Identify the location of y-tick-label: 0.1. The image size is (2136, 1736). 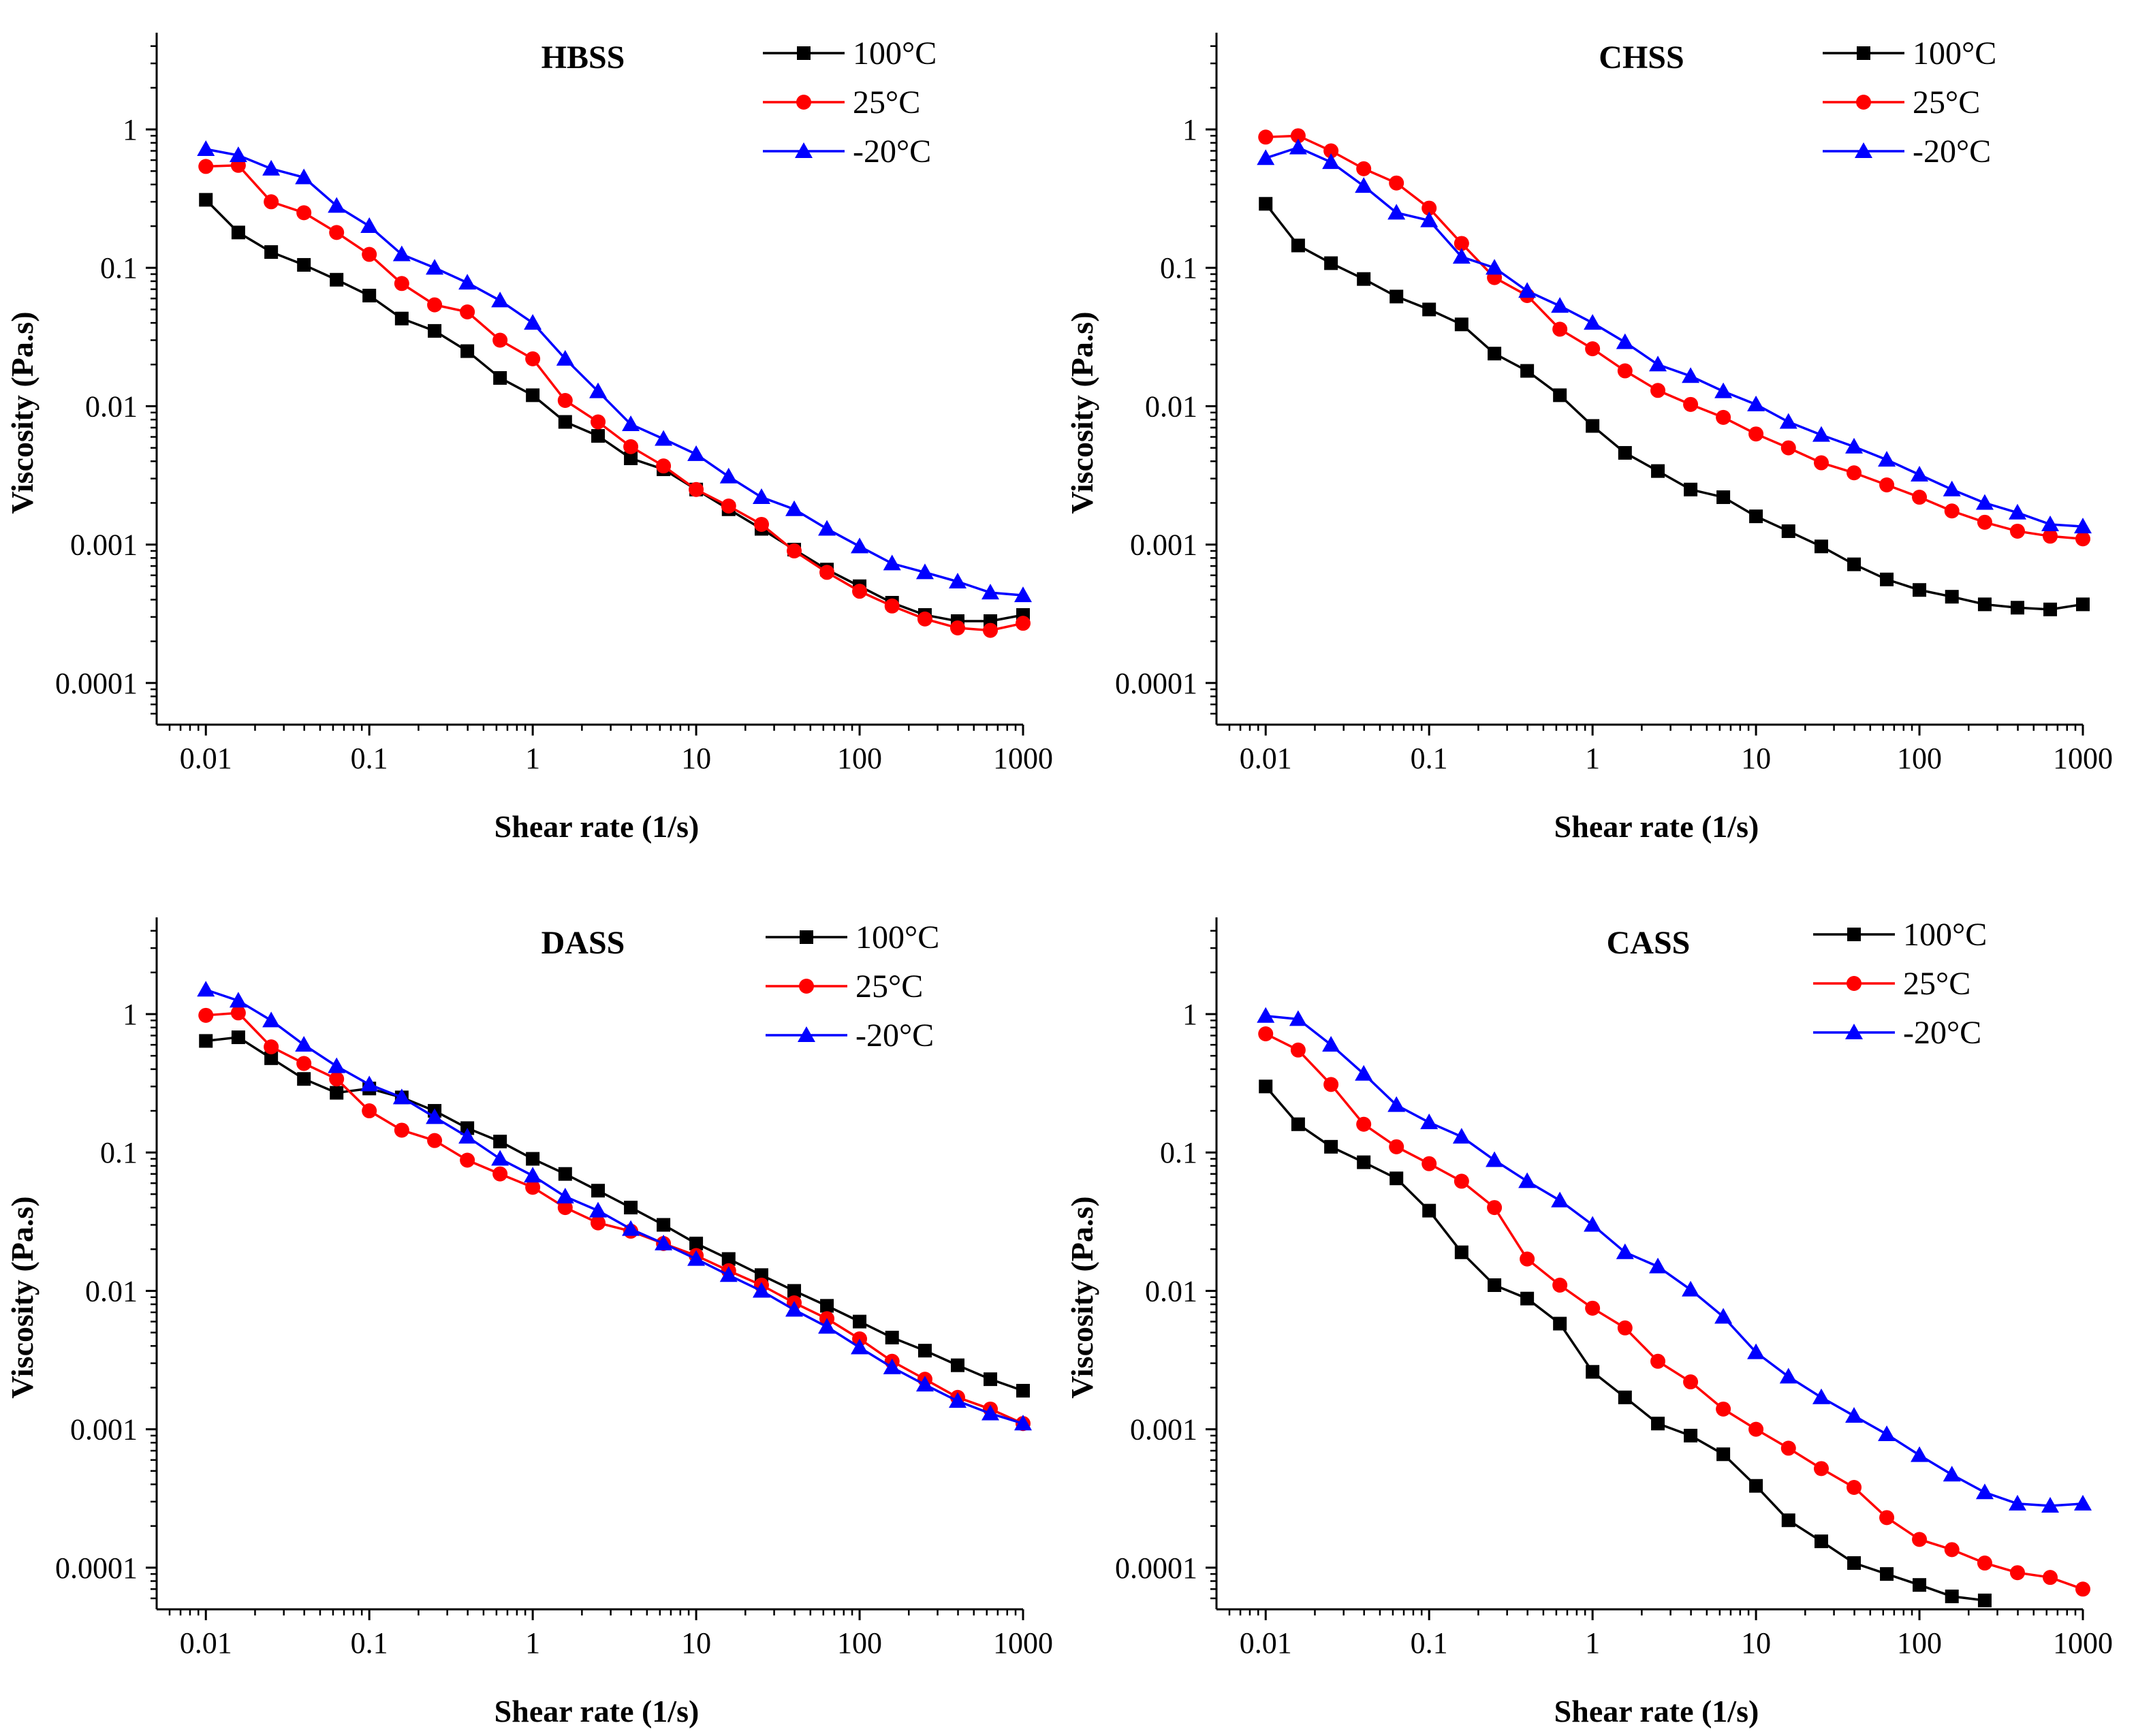
(1178, 1153).